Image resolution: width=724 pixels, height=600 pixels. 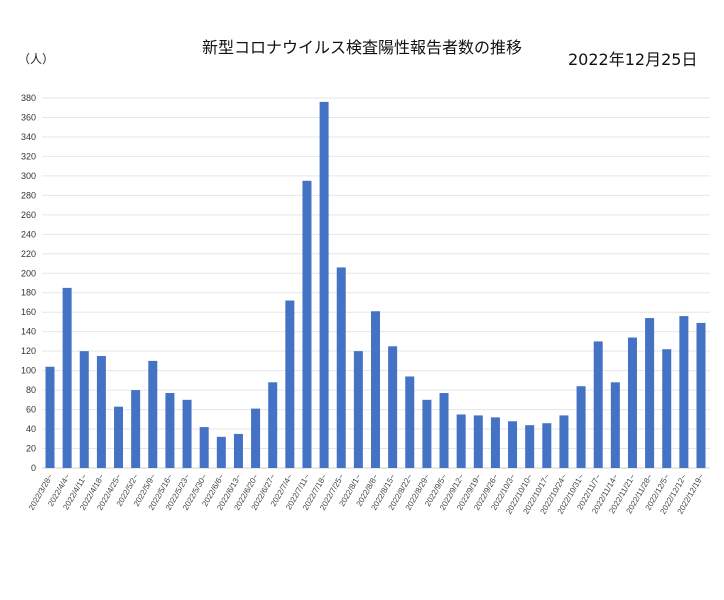 I want to click on y-tick-label: 280, so click(x=28, y=195).